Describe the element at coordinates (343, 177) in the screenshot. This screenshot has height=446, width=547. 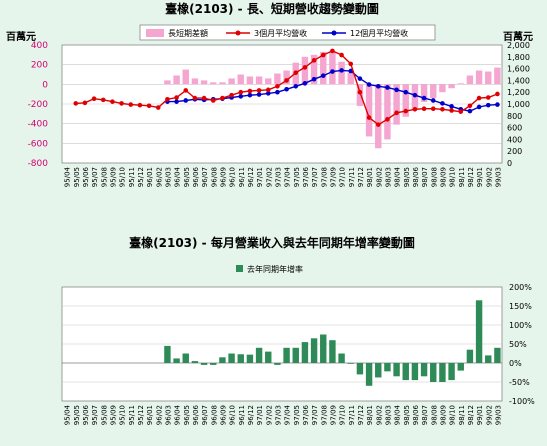
I see `chart-1-x-tick-label: 97/10` at that location.